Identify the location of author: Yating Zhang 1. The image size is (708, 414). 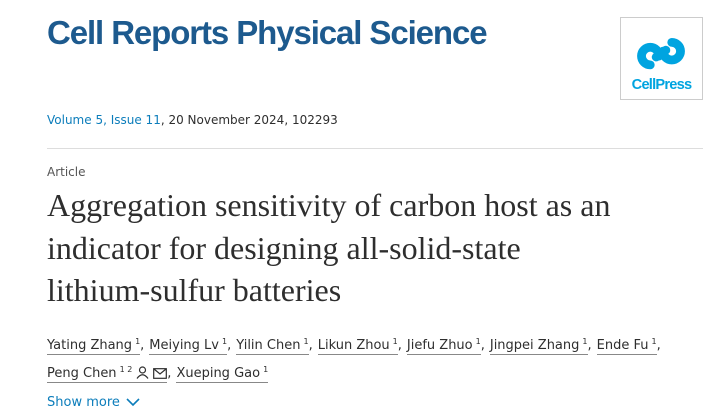
(94, 346).